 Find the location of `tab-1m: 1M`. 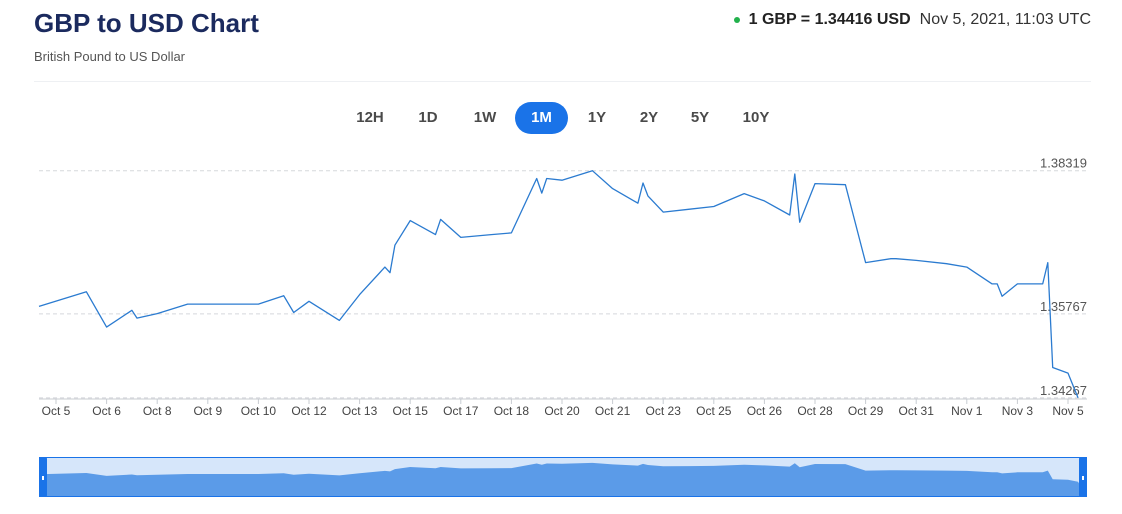

tab-1m: 1M is located at coordinates (541, 118).